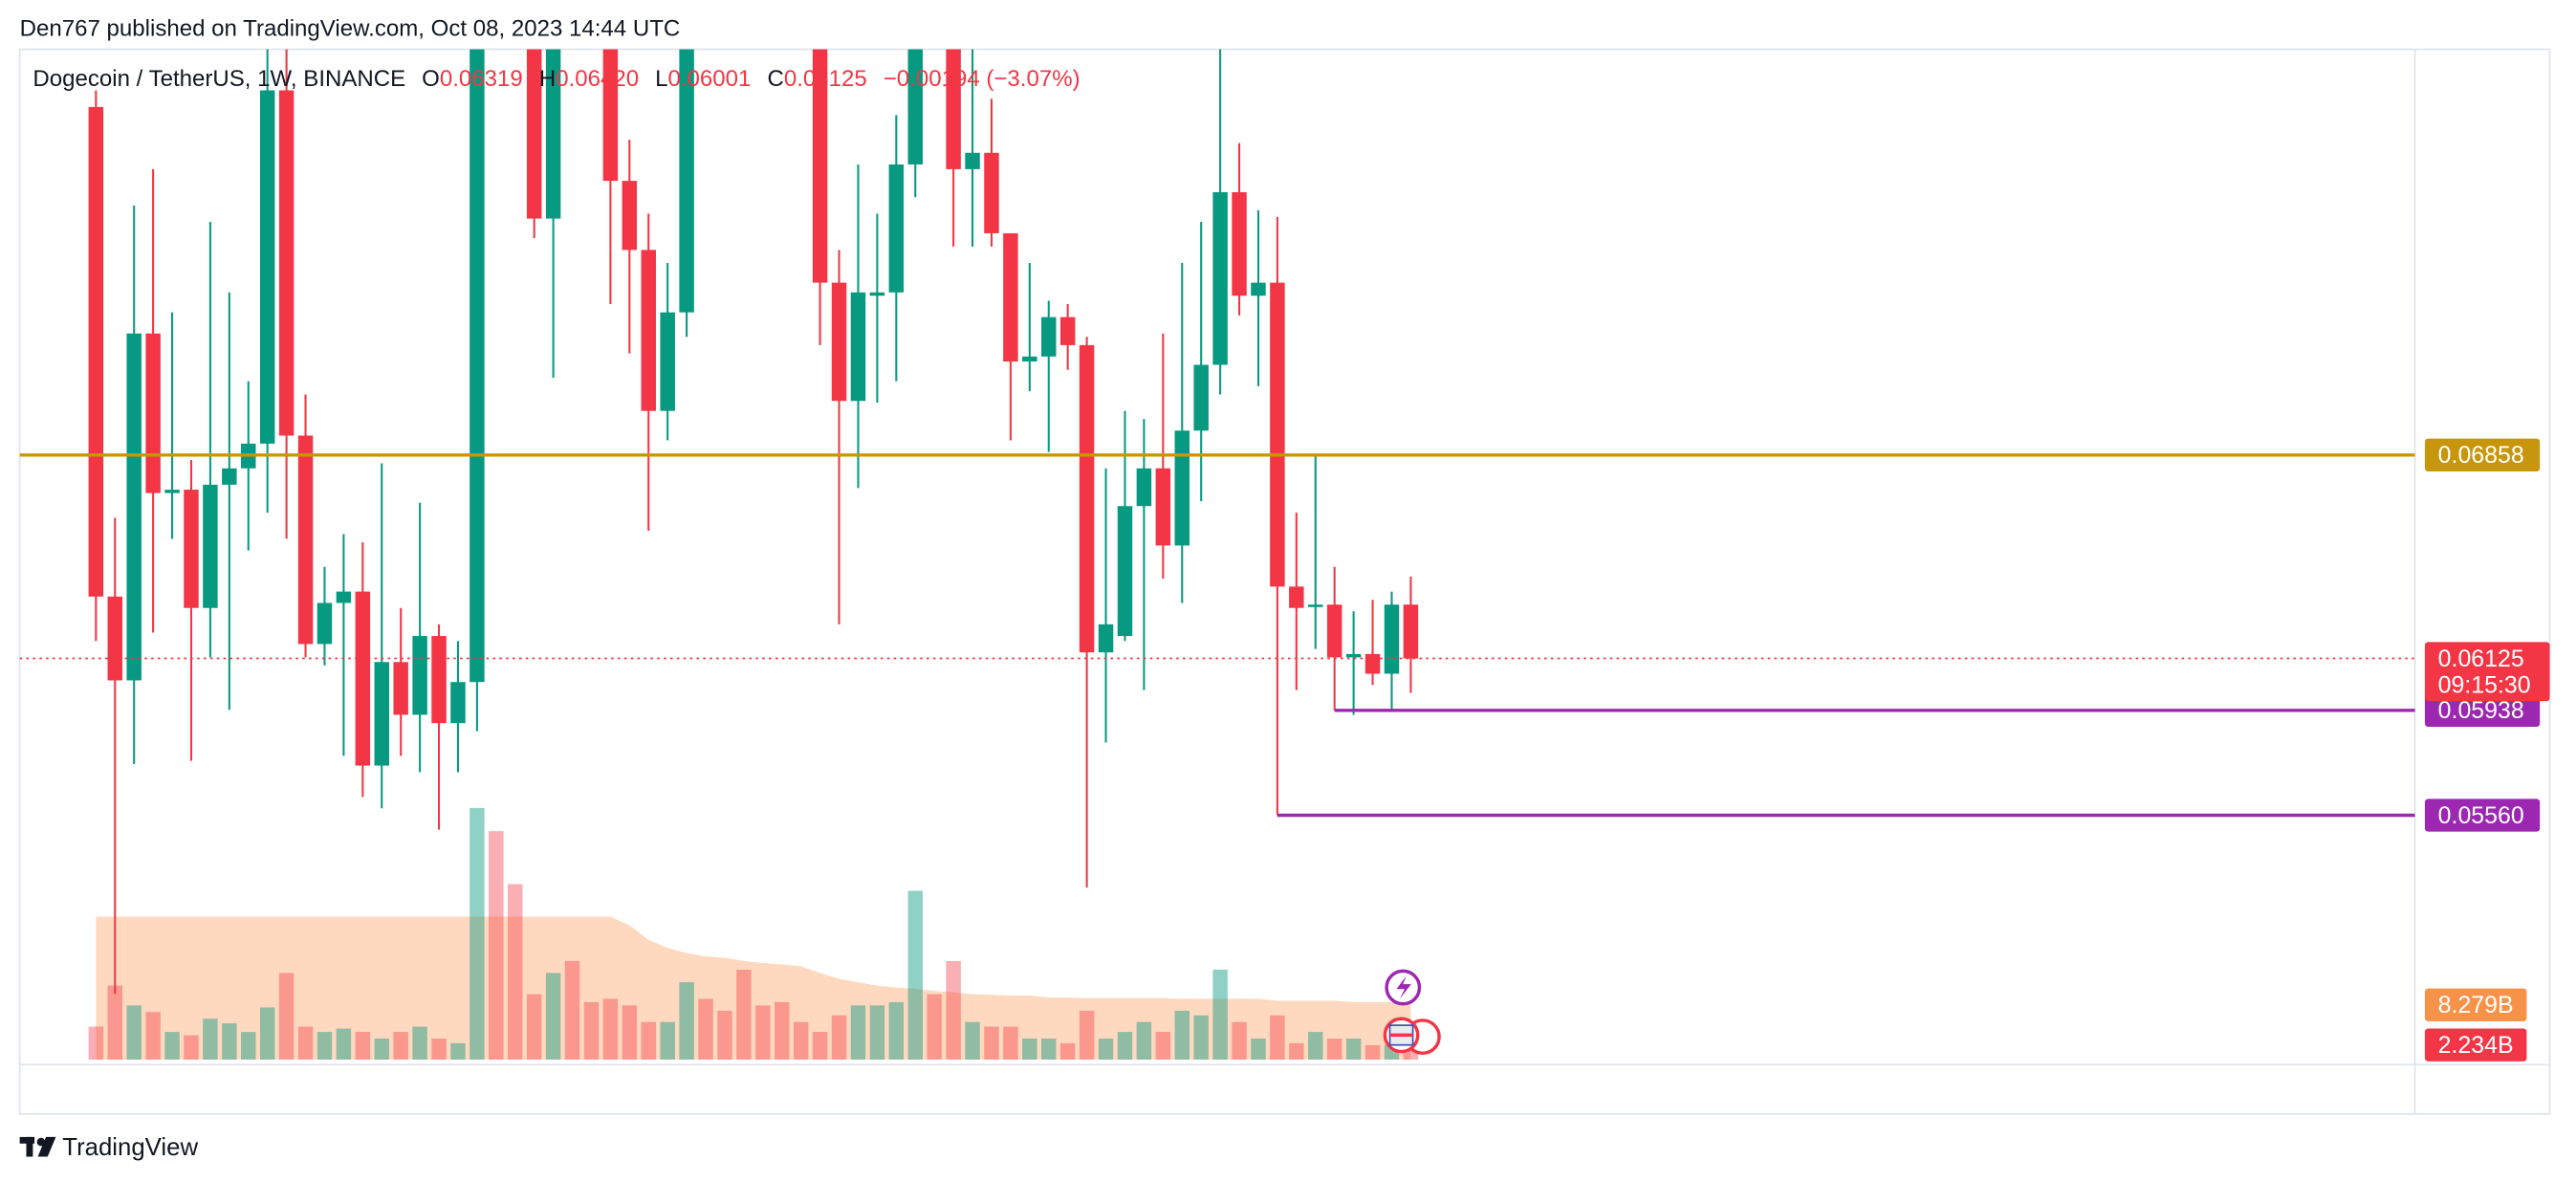 The width and height of the screenshot is (2576, 1182). I want to click on last-price-label: 0.06125, so click(2481, 659).